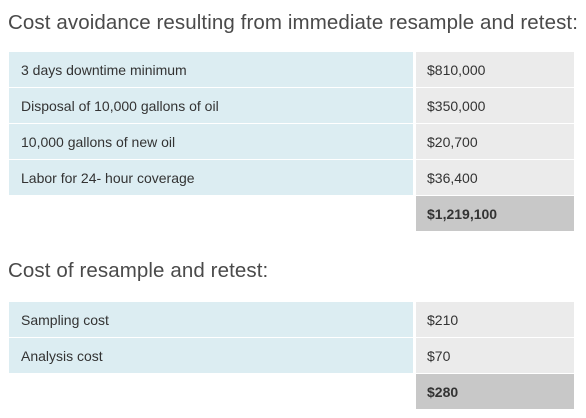 This screenshot has width=586, height=418. I want to click on row-value: $350,000, so click(495, 106).